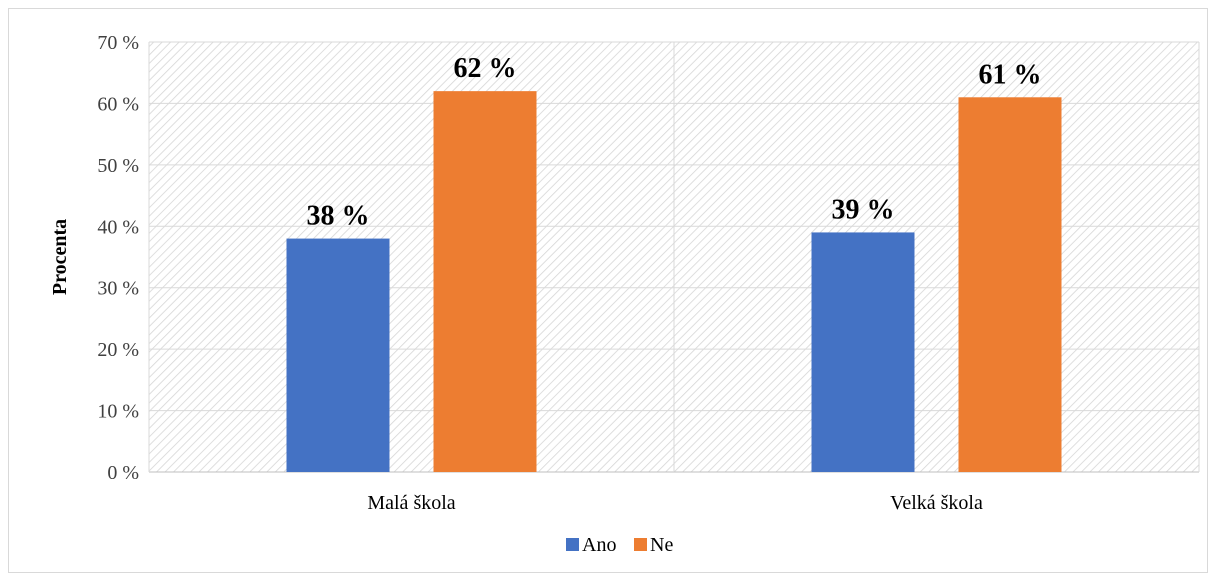 The width and height of the screenshot is (1218, 581). Describe the element at coordinates (118, 258) in the screenshot. I see `y-tick-labels: 0 % 10 % 20 % 30 % 40 % 50 % 60 % 70 %` at that location.